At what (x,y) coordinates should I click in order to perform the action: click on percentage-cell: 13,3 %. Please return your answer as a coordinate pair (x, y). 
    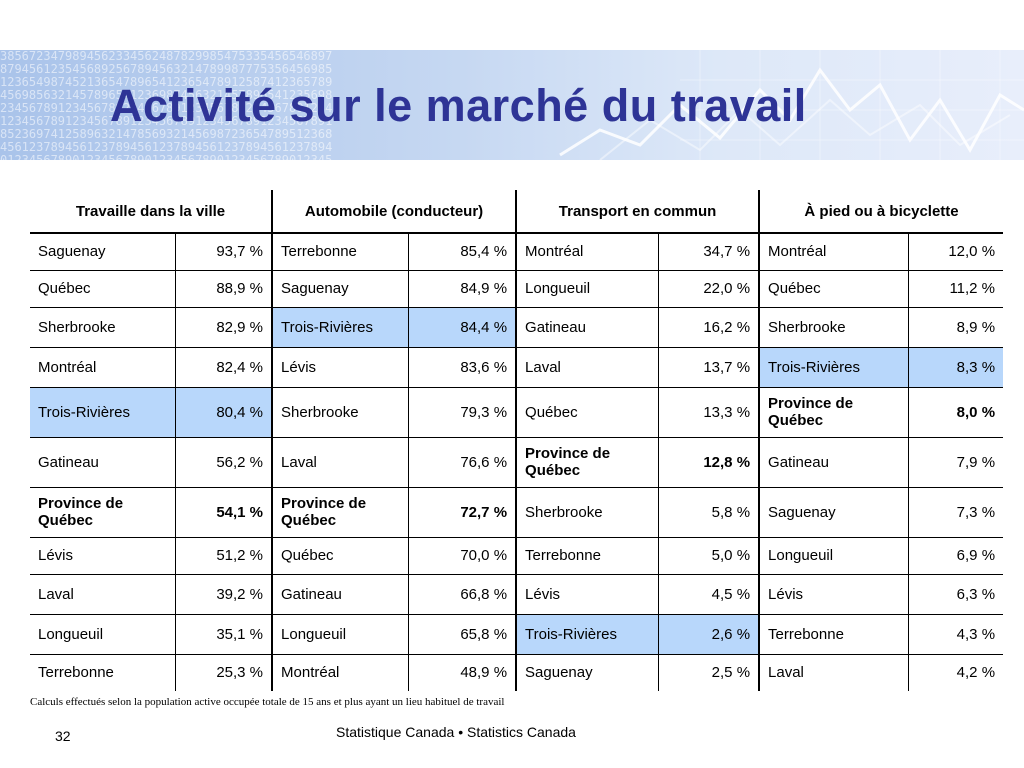
    Looking at the image, I should click on (709, 412).